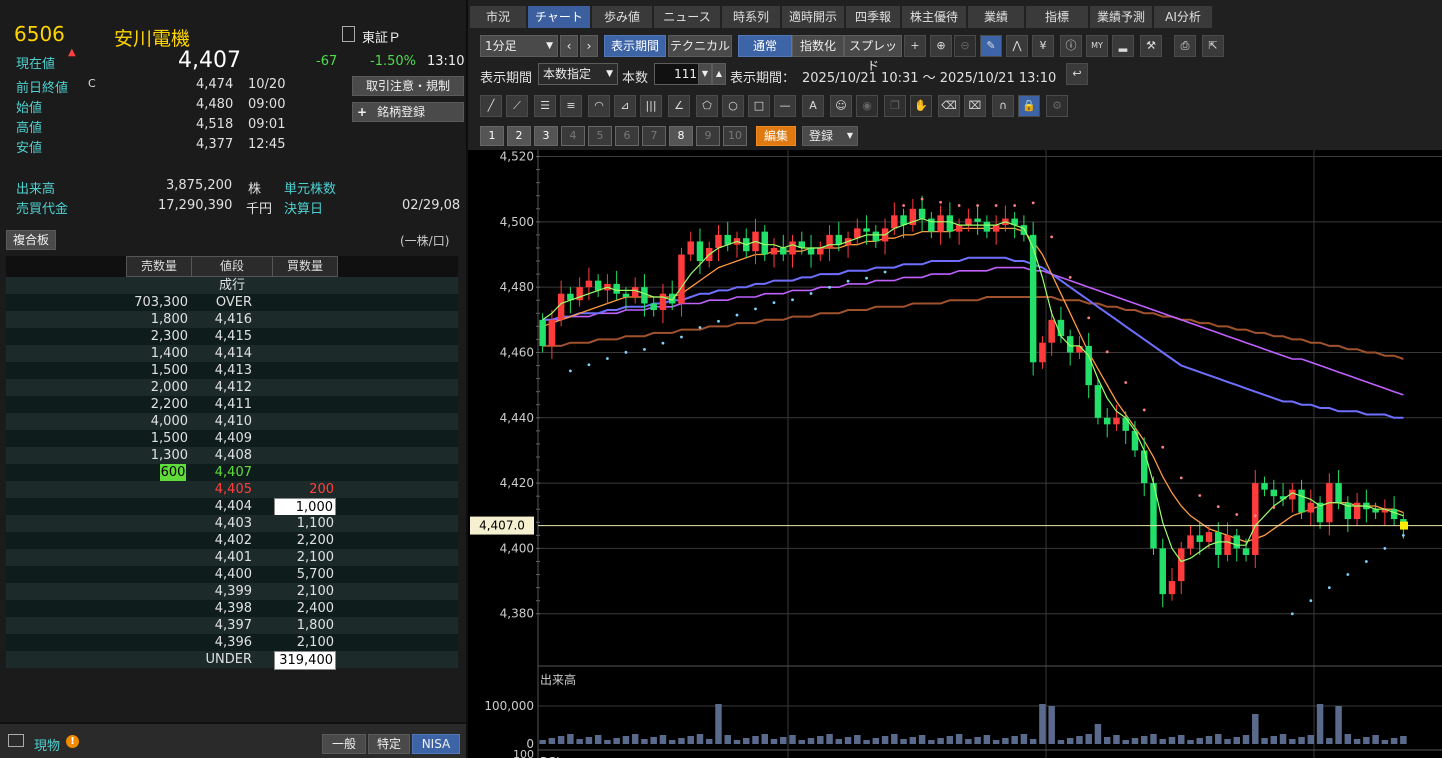  Describe the element at coordinates (232, 540) in the screenshot. I see `board-row: 4,402 2,200` at that location.